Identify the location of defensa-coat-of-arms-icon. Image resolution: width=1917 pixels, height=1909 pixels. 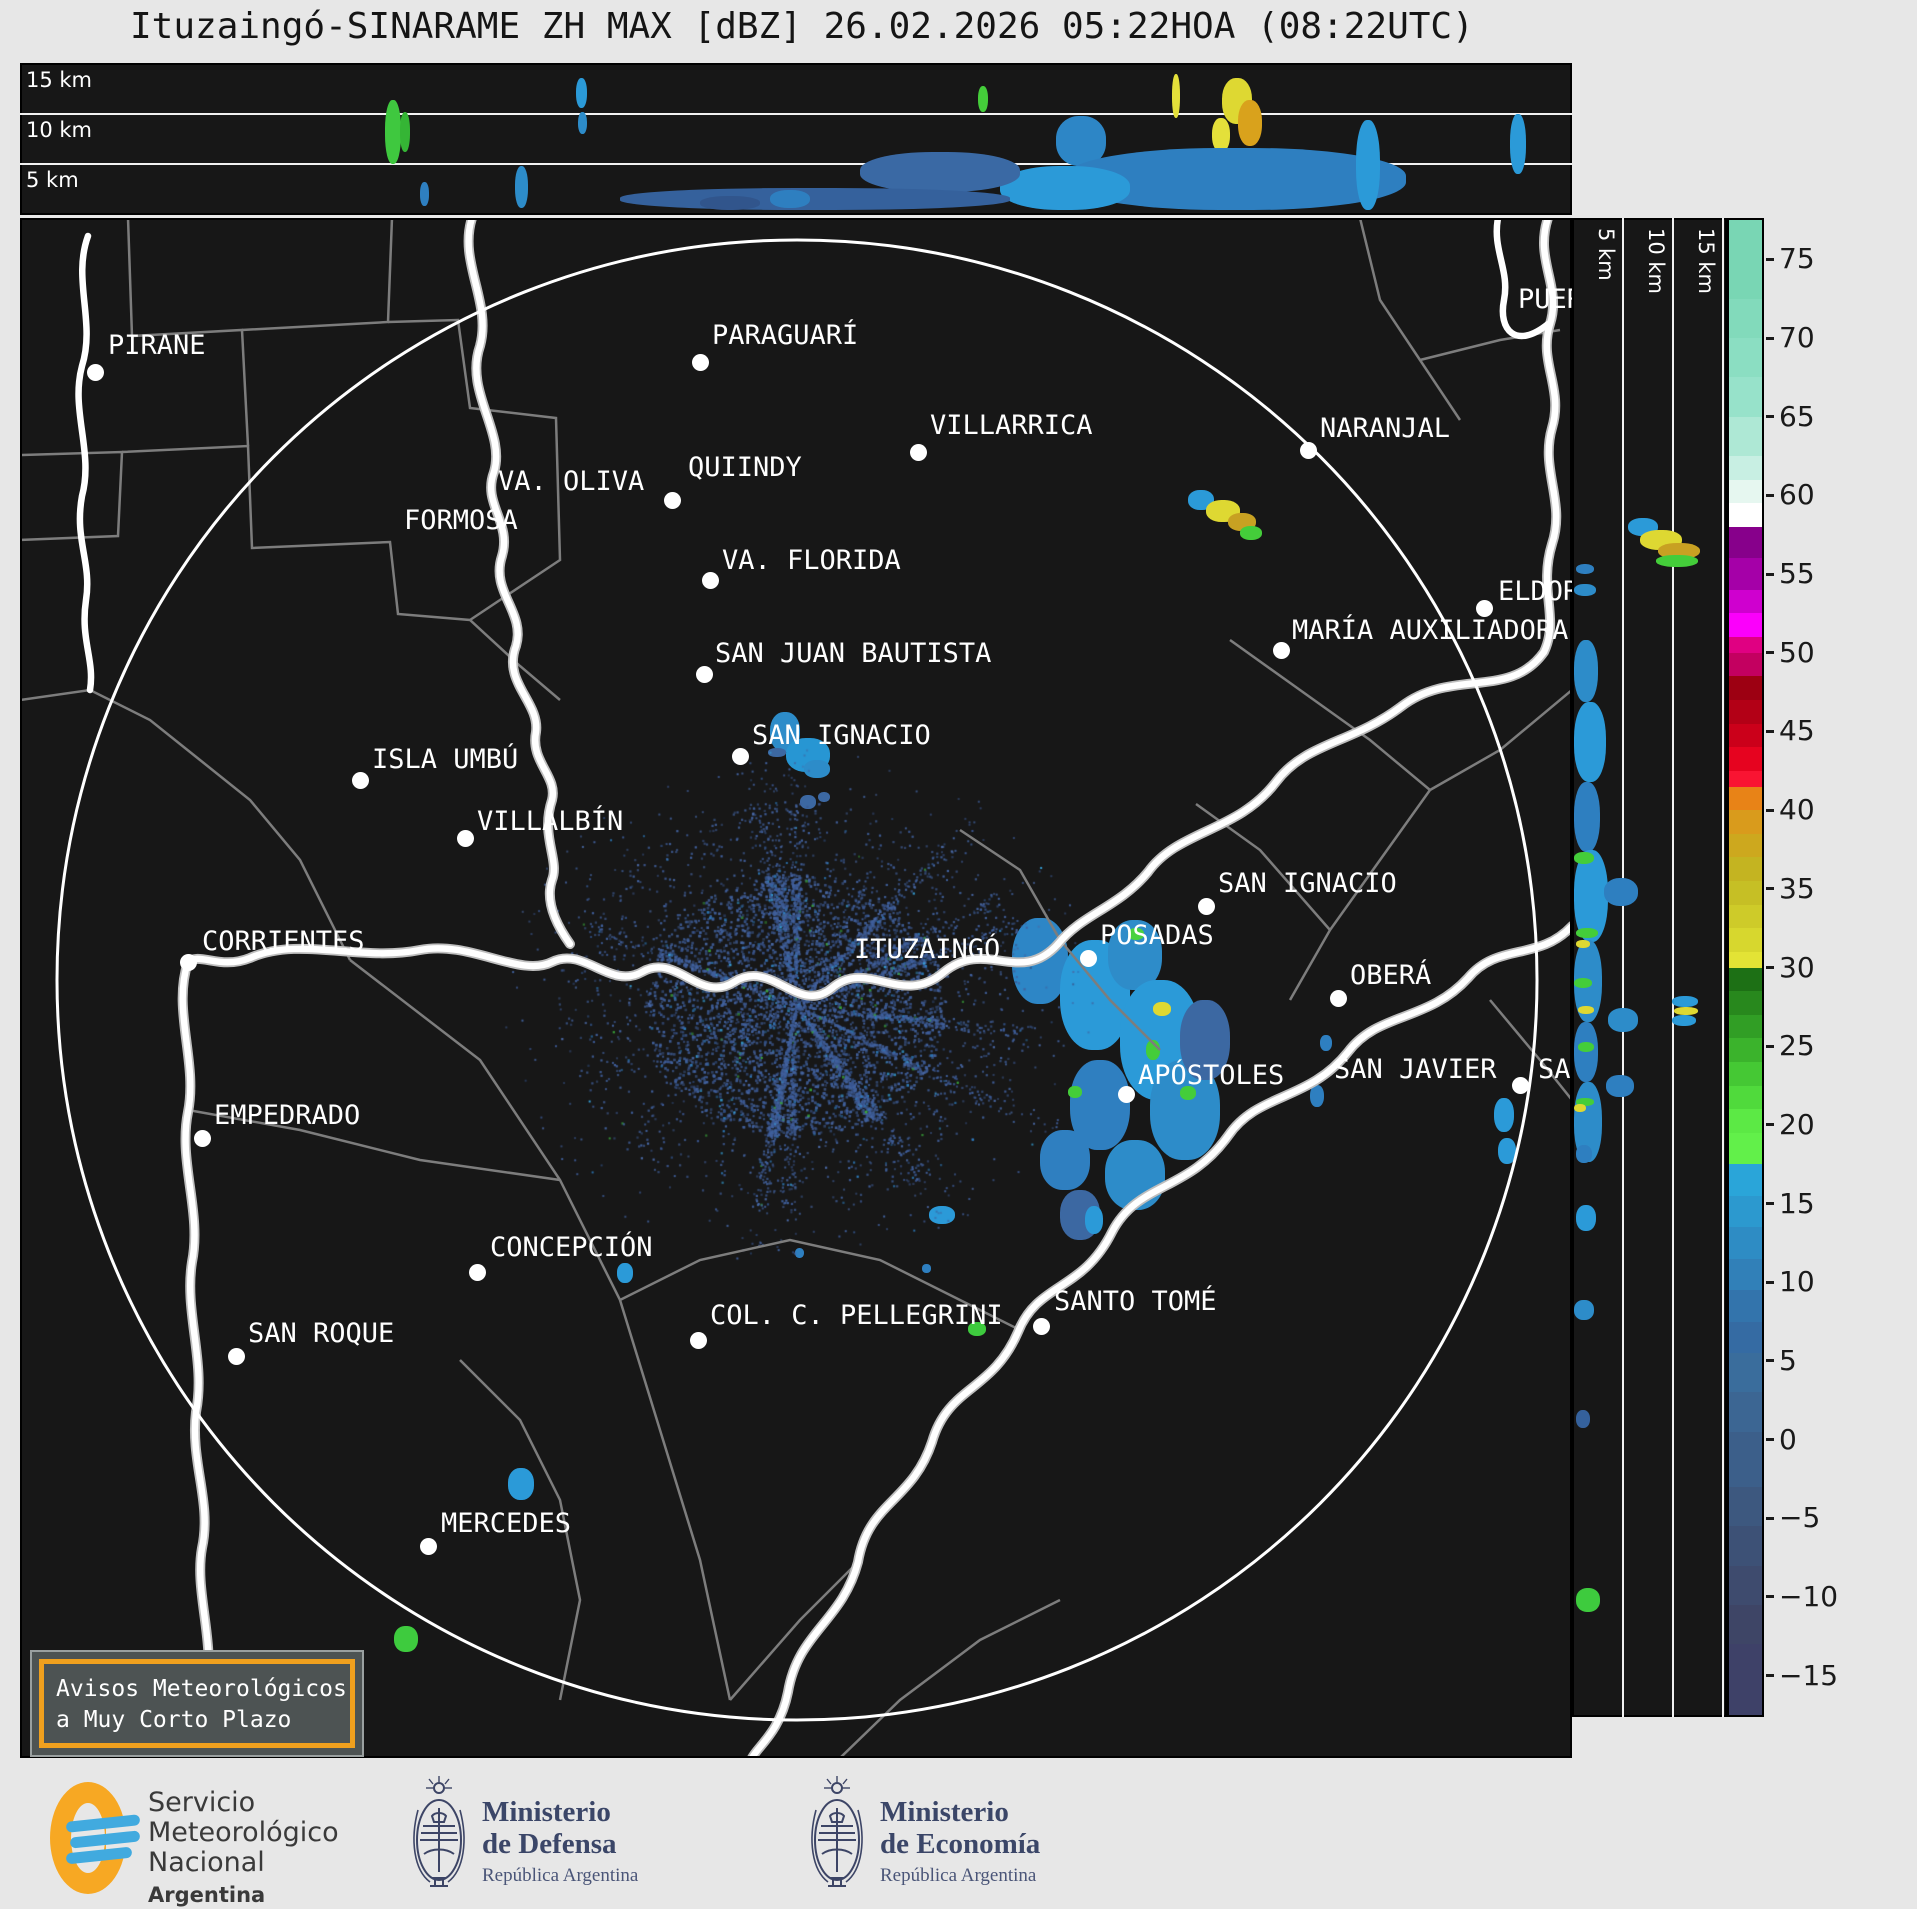
(439, 1831).